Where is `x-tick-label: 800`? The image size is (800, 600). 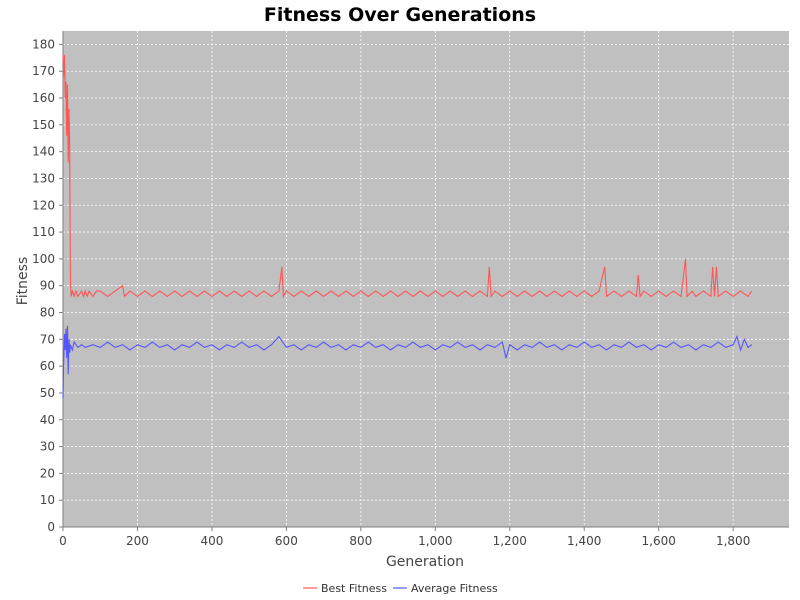 x-tick-label: 800 is located at coordinates (360, 541).